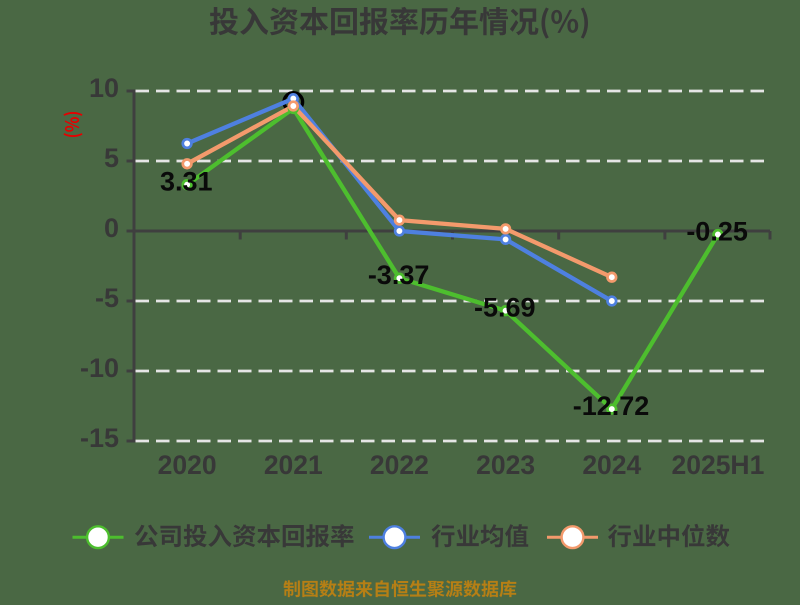  I want to click on svg-text: -10, so click(99, 368).